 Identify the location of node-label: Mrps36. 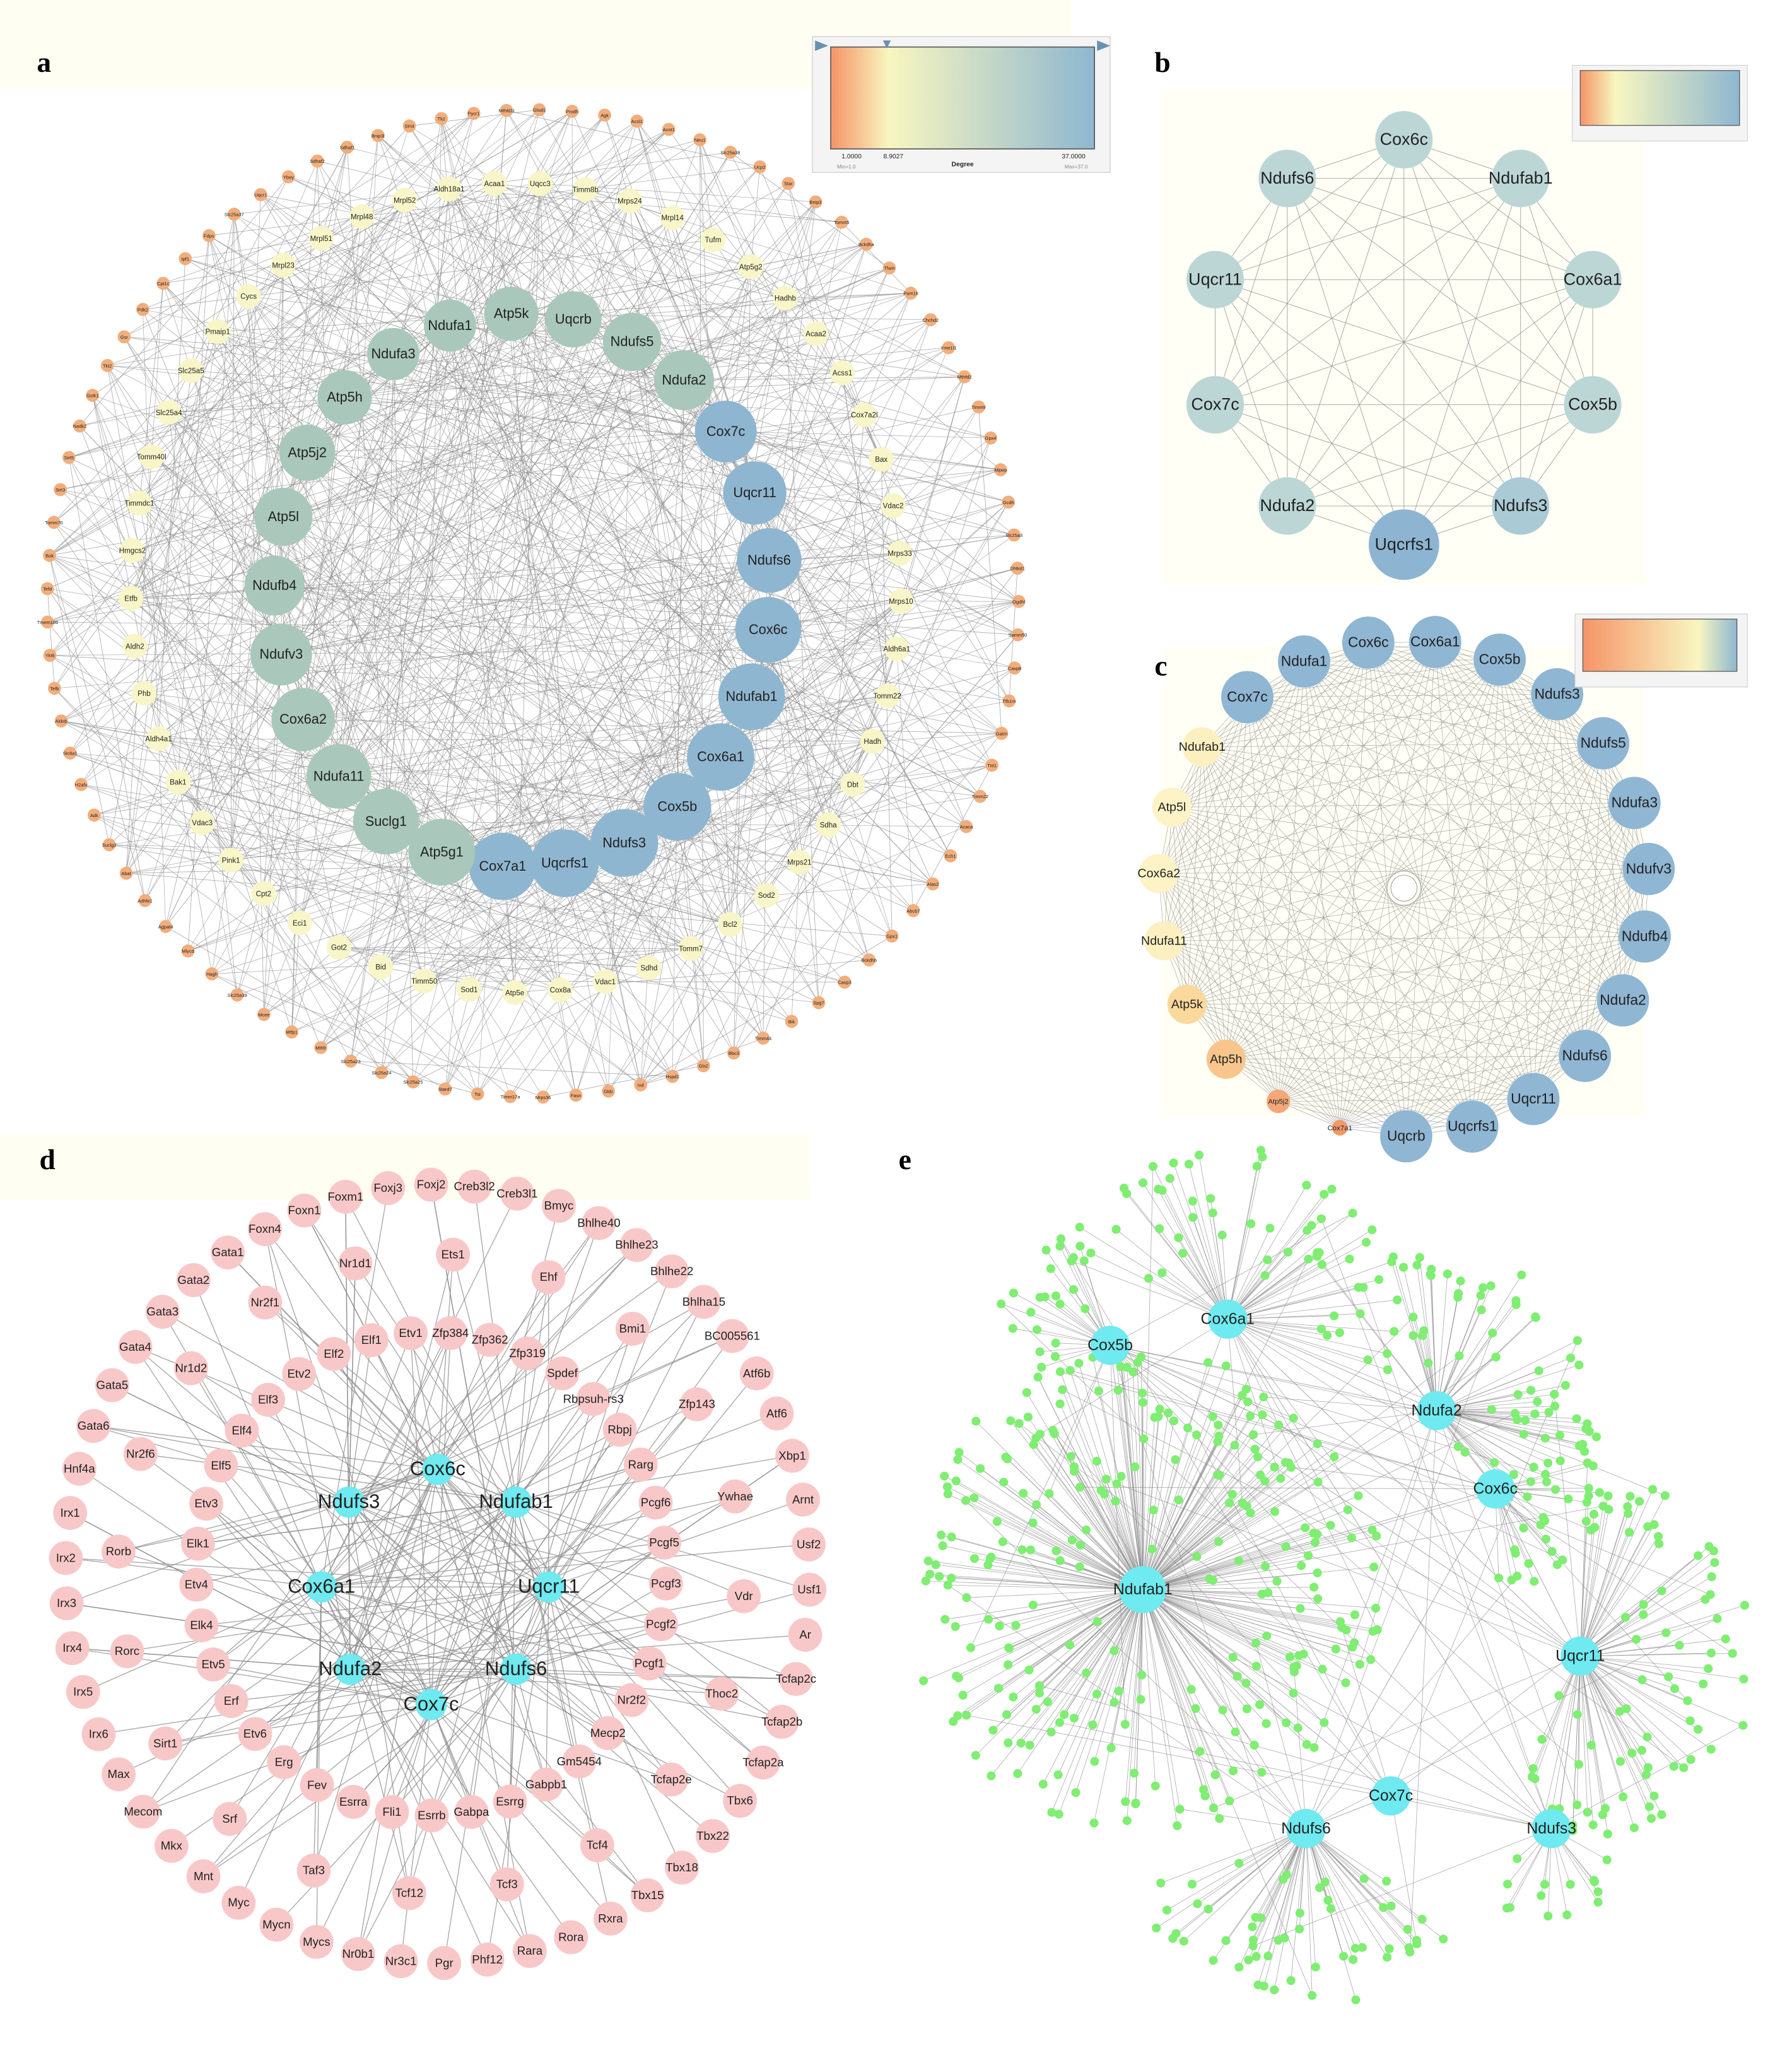
(543, 1097).